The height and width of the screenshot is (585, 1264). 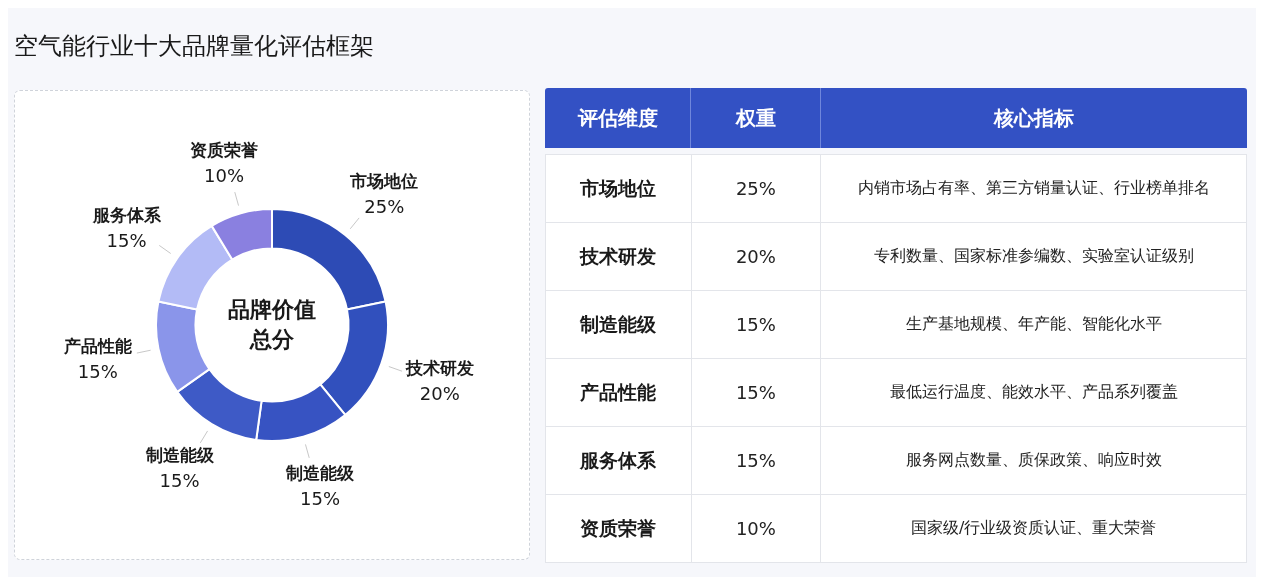 I want to click on text: 最低运行温度、能效水平、产品系列覆盖, so click(x=1033, y=391).